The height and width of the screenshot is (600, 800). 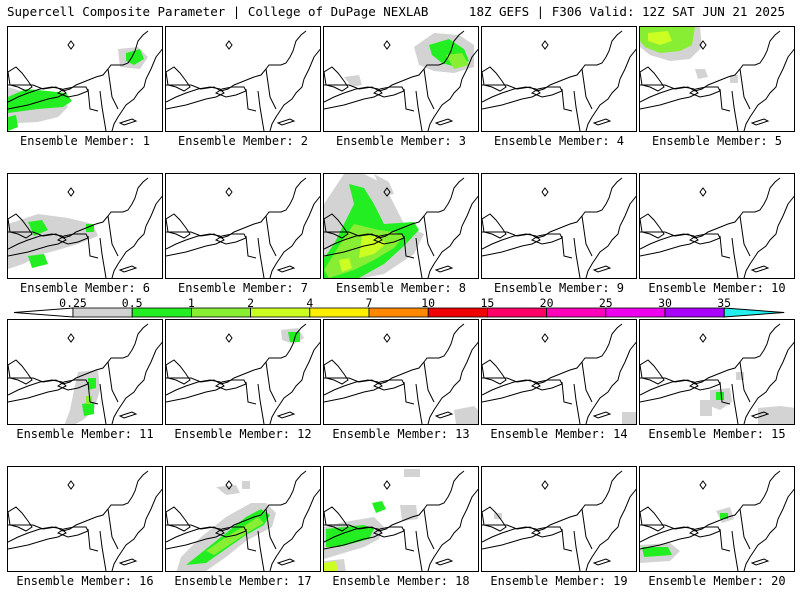 What do you see at coordinates (85, 288) in the screenshot?
I see `member-label: Ensemble Member: 6` at bounding box center [85, 288].